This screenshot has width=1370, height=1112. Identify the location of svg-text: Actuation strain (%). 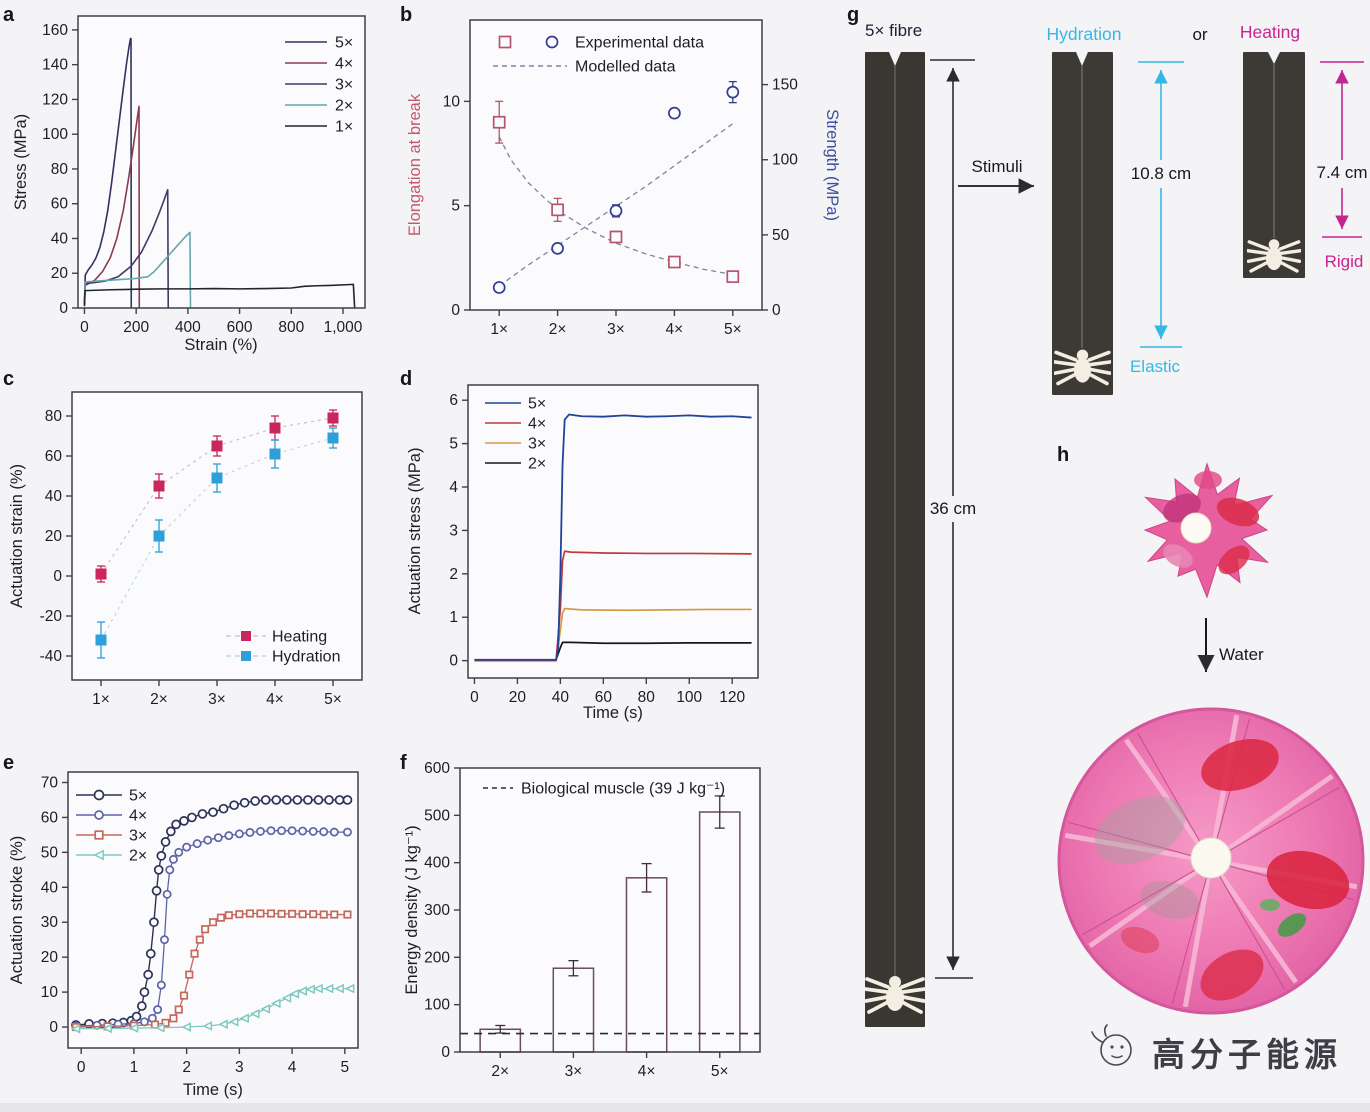
(17, 536).